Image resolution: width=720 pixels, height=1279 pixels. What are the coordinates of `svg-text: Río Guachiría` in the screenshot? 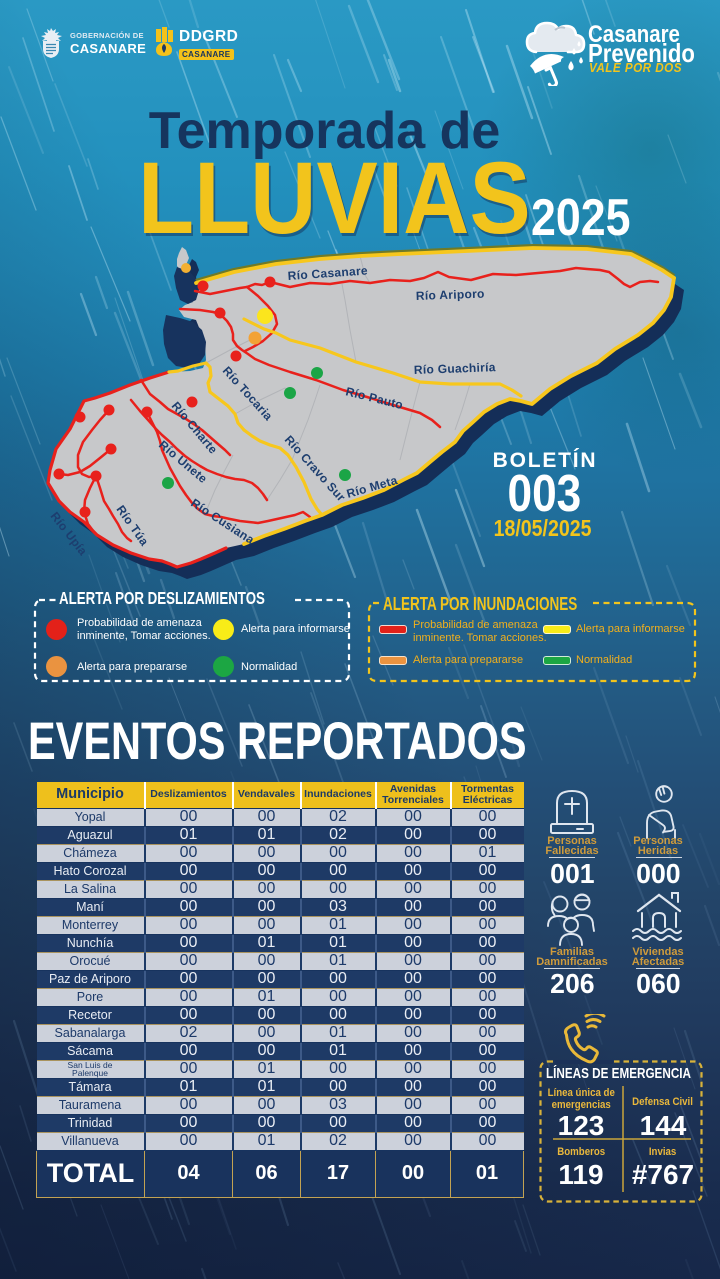 It's located at (455, 368).